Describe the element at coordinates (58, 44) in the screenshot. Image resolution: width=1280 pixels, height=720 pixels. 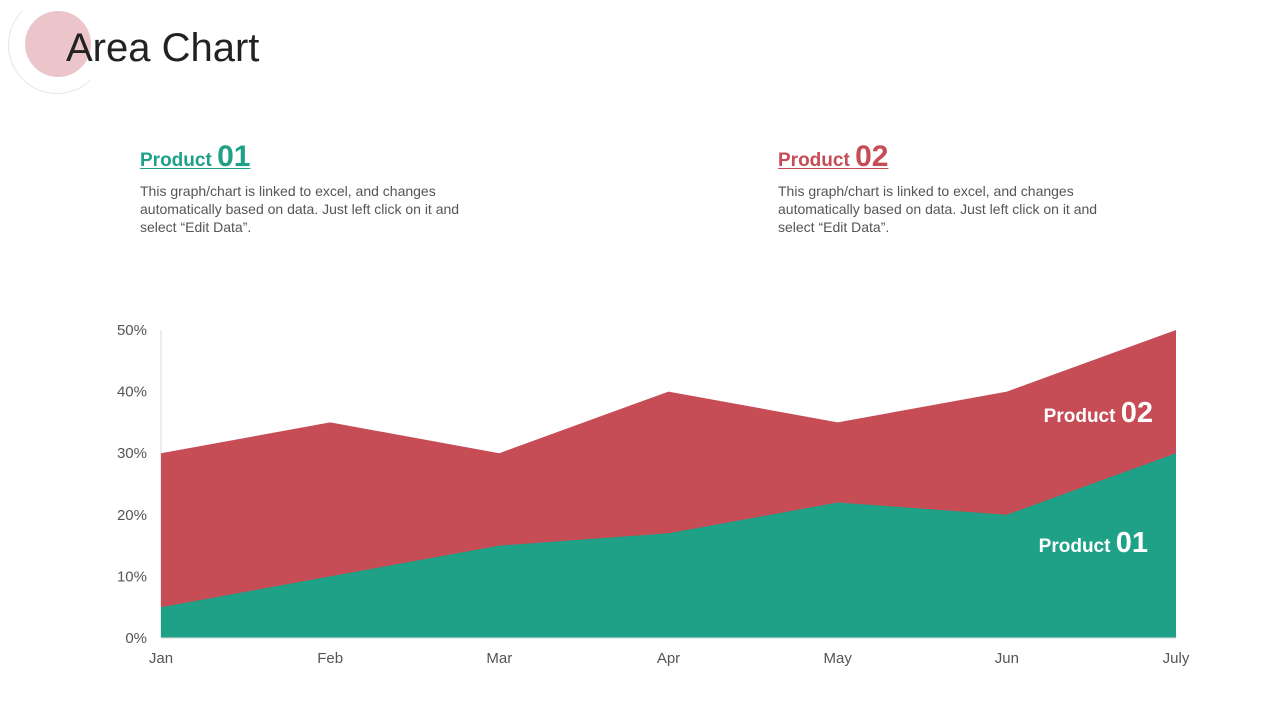
I see `decorative-circle` at that location.